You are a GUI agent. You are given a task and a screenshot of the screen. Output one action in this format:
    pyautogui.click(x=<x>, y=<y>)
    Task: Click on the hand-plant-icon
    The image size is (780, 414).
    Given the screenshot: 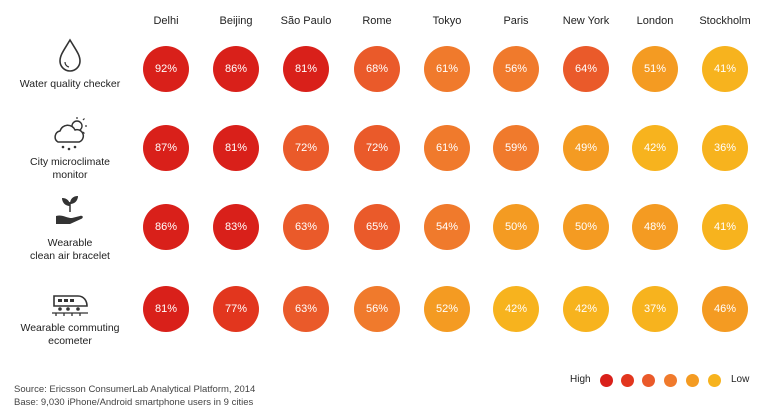 What is the action you would take?
    pyautogui.click(x=69, y=210)
    